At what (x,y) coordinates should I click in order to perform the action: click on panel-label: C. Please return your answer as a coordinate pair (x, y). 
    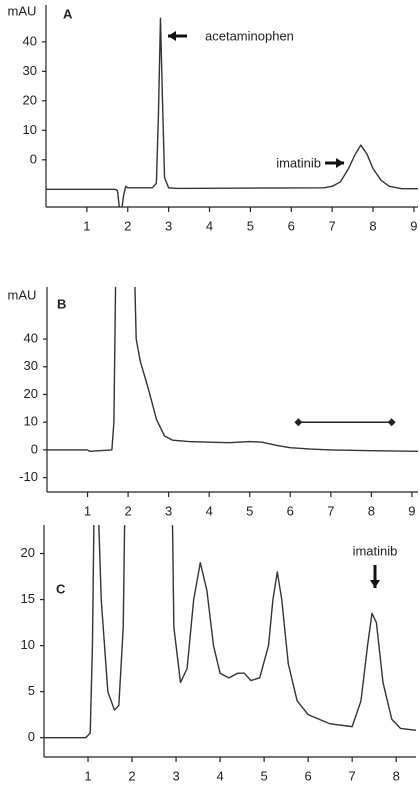
    Looking at the image, I should click on (61, 588).